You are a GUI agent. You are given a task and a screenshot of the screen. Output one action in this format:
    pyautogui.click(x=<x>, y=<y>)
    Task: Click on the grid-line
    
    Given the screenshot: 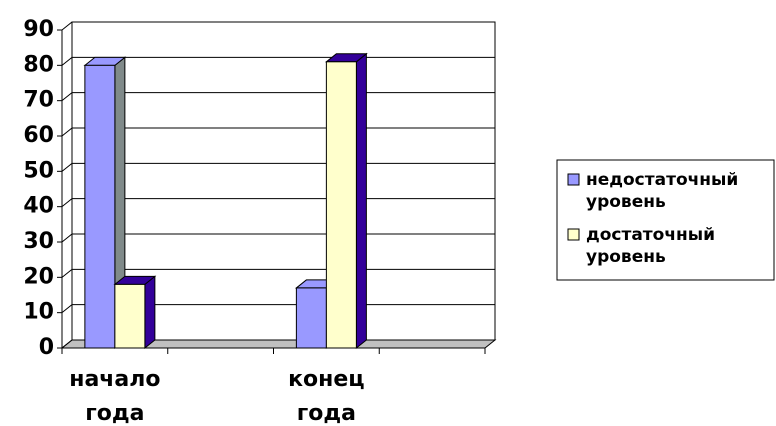 What is the action you would take?
    pyautogui.click(x=278, y=26)
    